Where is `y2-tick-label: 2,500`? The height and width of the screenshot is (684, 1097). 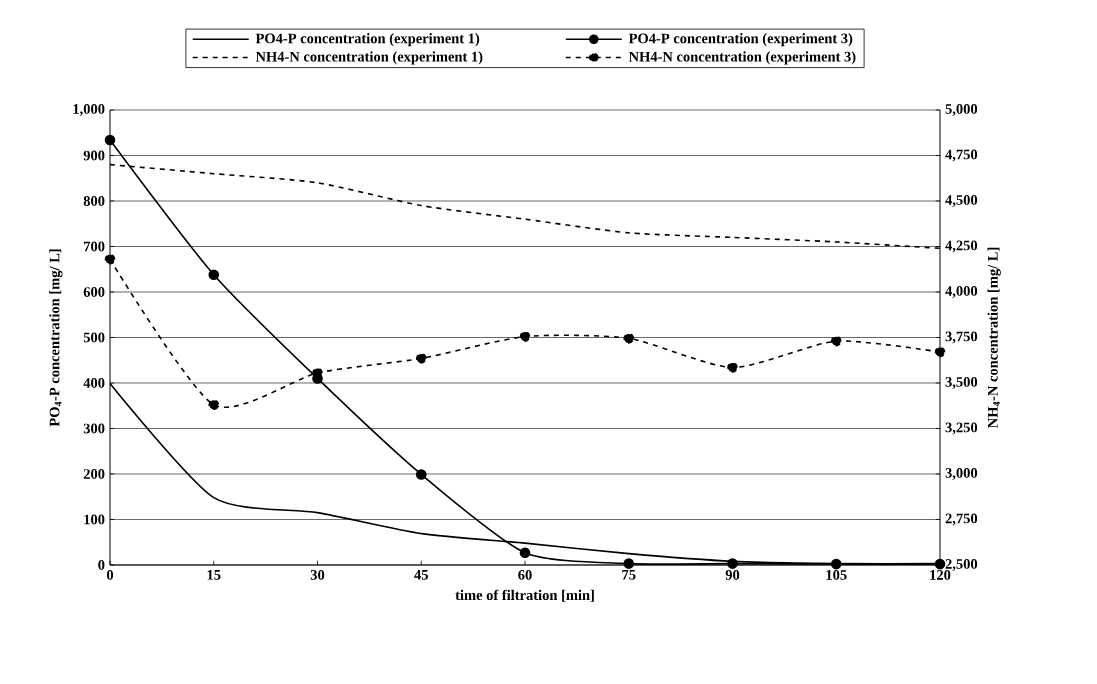
y2-tick-label: 2,500 is located at coordinates (961, 565).